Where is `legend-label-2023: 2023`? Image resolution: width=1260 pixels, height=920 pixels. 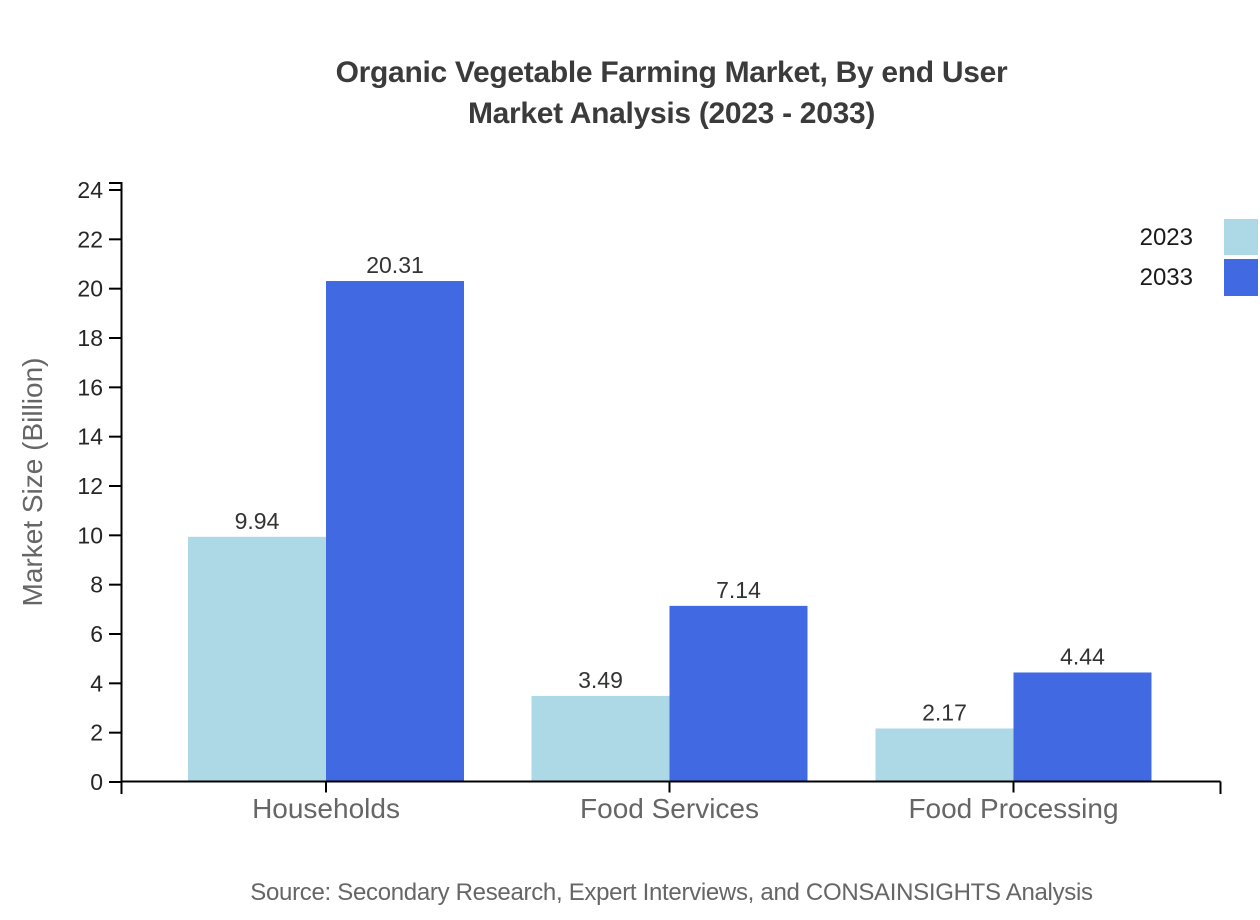
legend-label-2023: 2023 is located at coordinates (1166, 237).